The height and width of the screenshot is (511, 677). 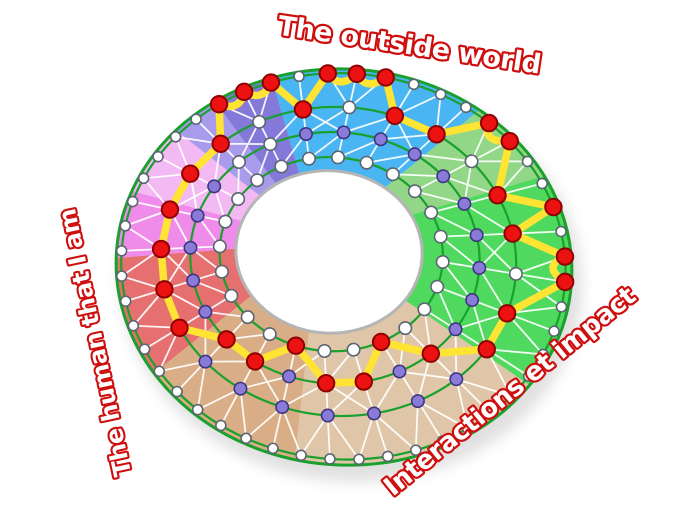 I want to click on center-hole, so click(x=329, y=252).